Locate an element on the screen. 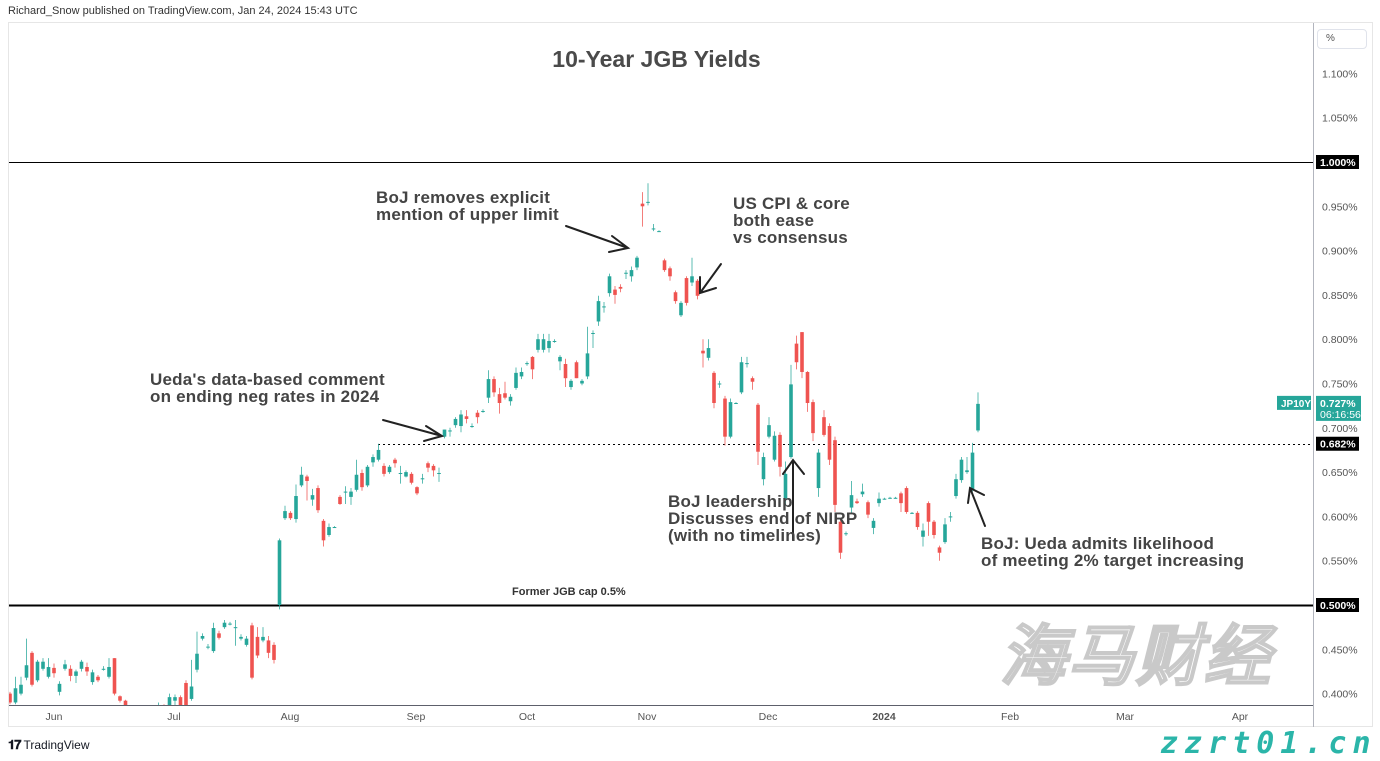  price-tick-label: 0.950% is located at coordinates (1340, 207).